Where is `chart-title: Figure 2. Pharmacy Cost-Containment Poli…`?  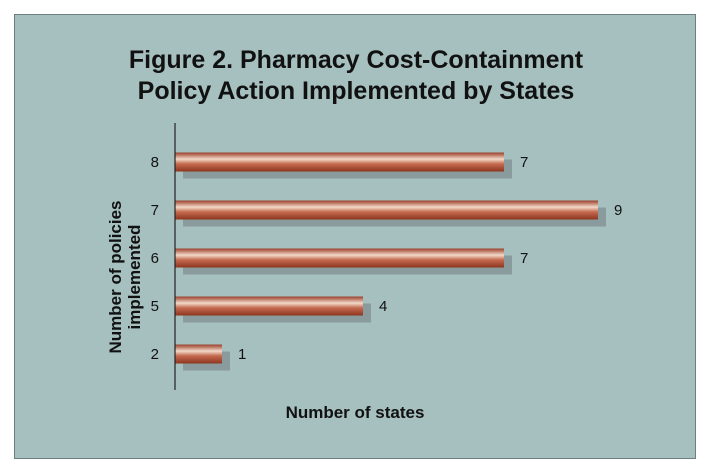
chart-title: Figure 2. Pharmacy Cost-Containment Poli… is located at coordinates (356, 76).